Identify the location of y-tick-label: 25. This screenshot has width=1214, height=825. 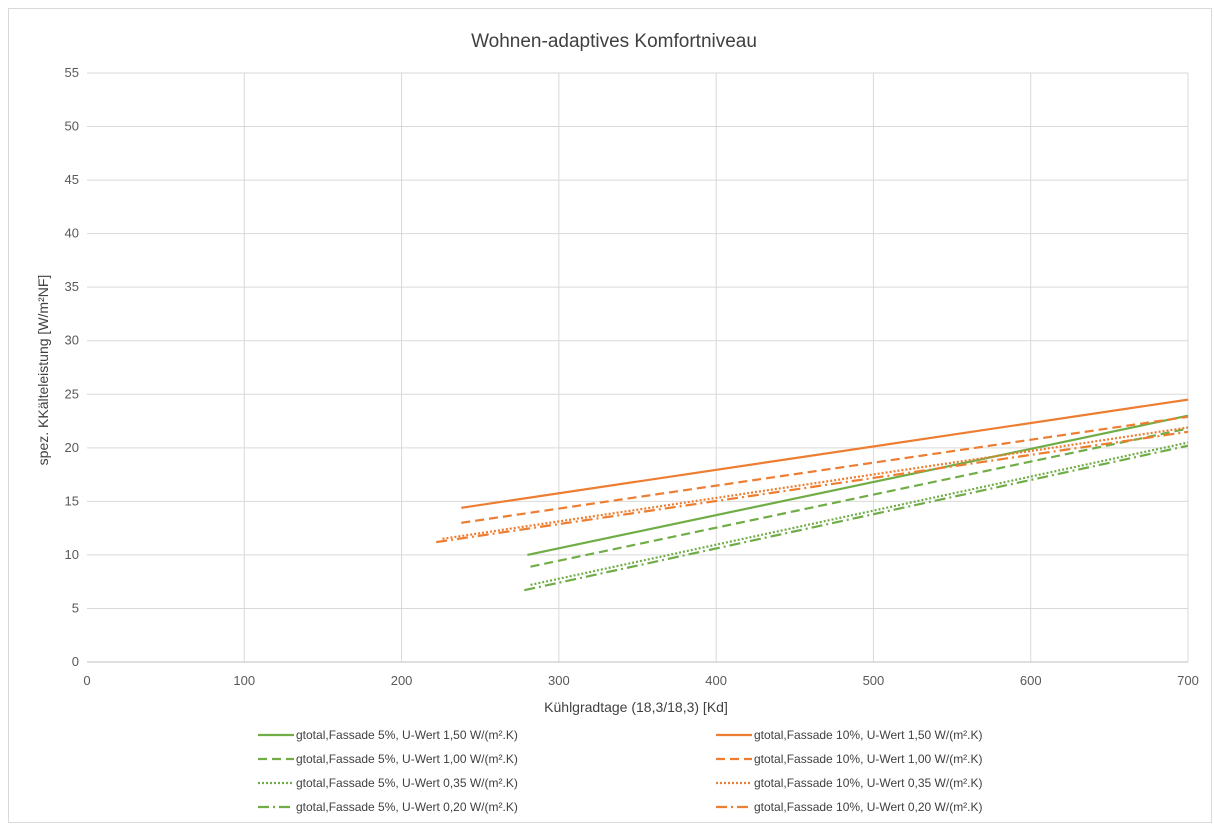
(72, 393).